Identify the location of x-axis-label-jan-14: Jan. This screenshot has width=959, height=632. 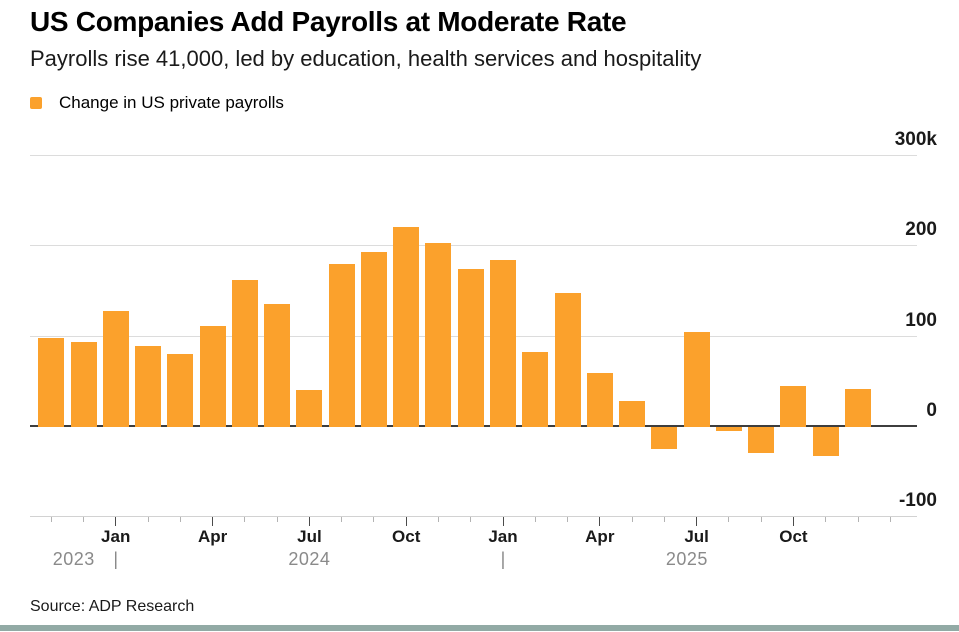
(503, 536).